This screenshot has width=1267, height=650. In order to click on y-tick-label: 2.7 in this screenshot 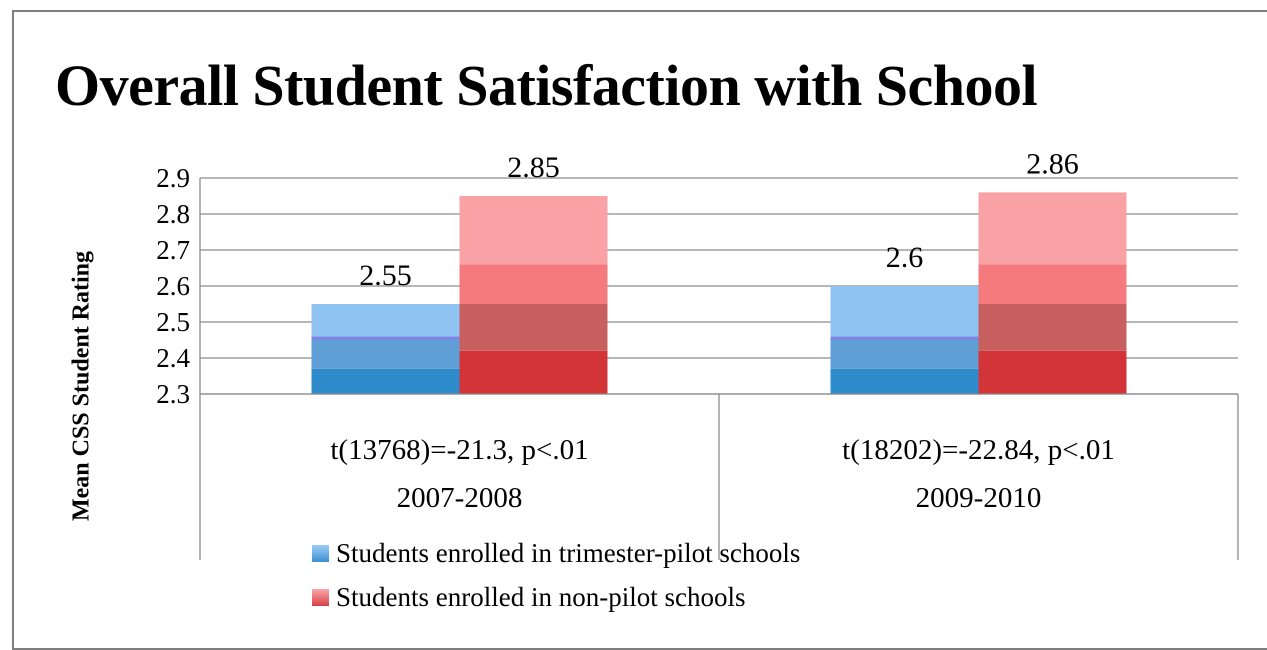, I will do `click(173, 250)`.